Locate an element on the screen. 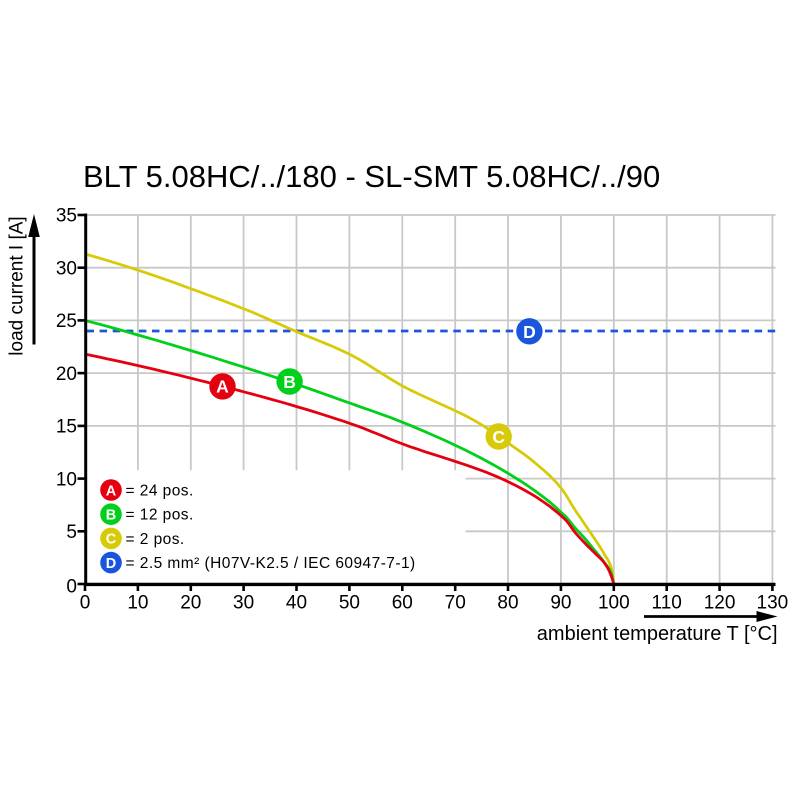 This screenshot has width=800, height=800. svg-text: 60 is located at coordinates (402, 603).